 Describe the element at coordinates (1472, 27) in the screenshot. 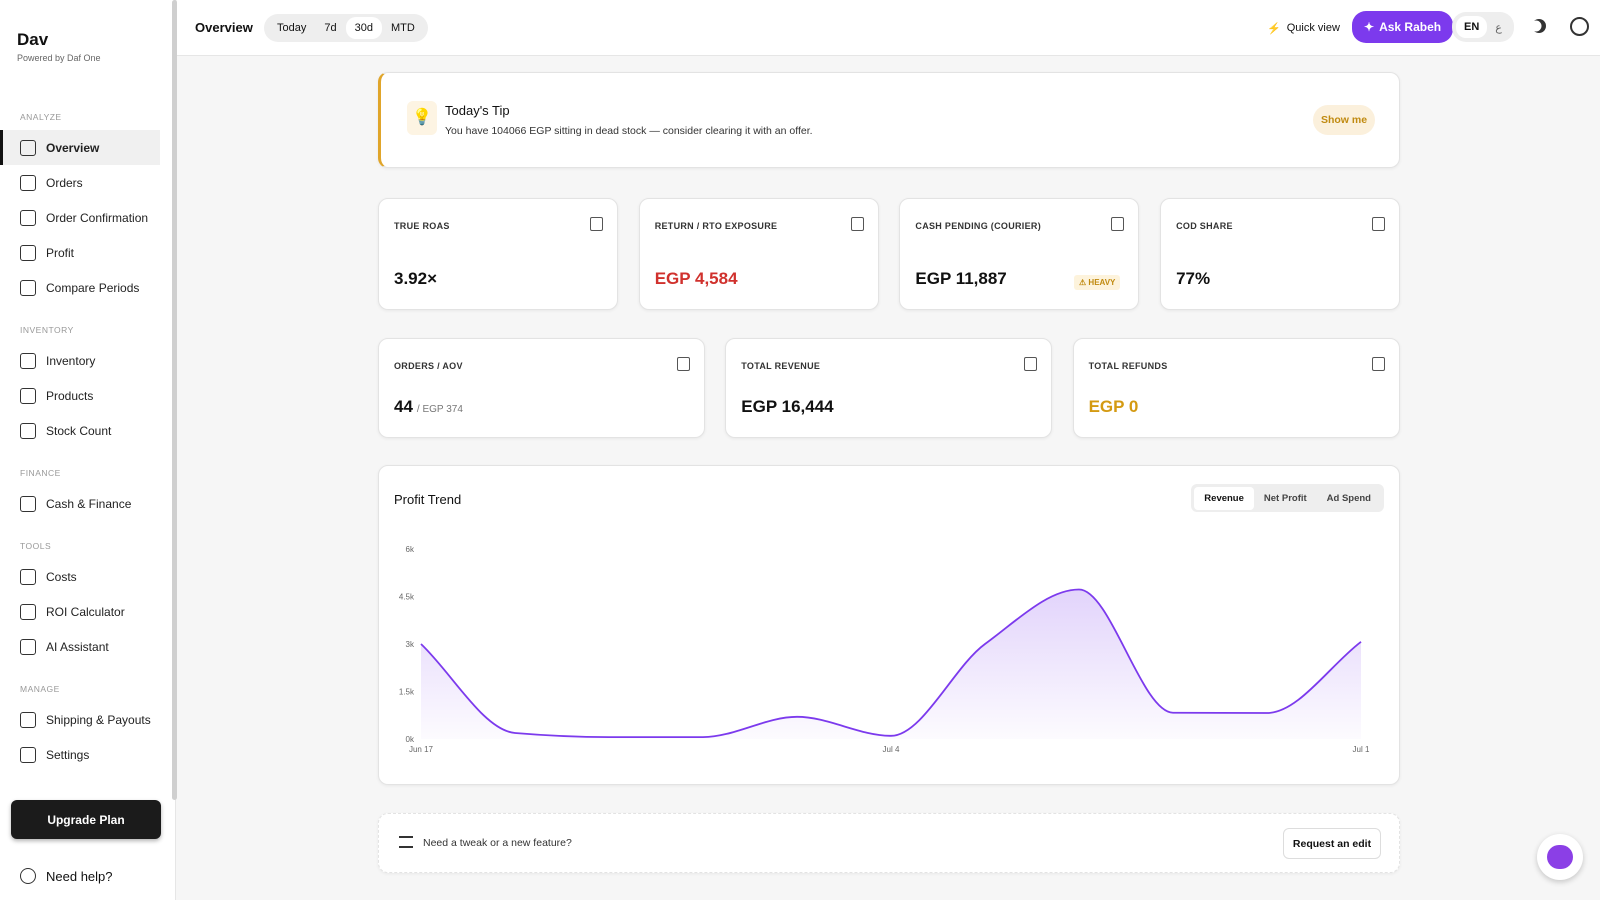

I see `lang-option: EN` at that location.